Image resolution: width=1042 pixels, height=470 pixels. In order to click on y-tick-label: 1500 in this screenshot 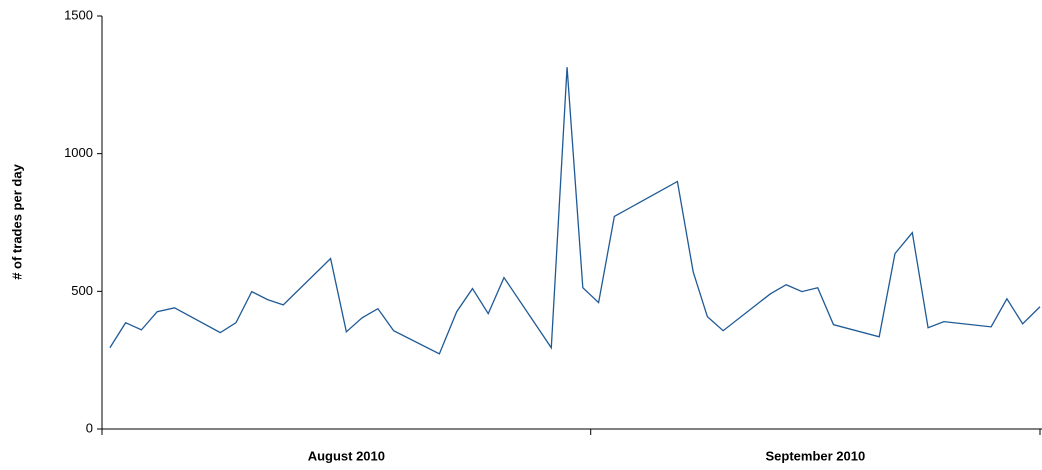, I will do `click(78, 14)`.